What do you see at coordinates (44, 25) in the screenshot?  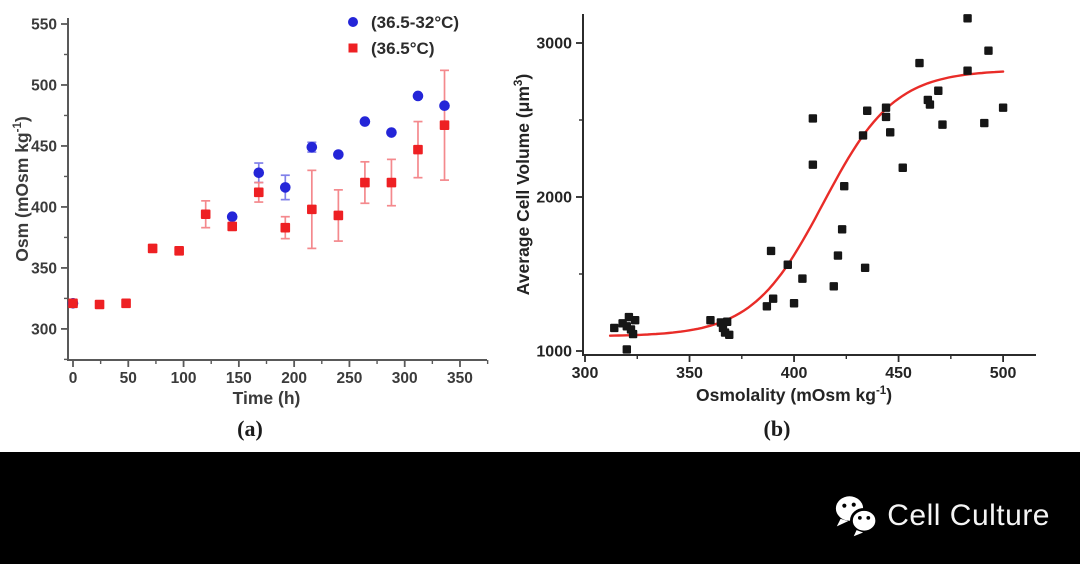 I see `svg-text: 550` at bounding box center [44, 25].